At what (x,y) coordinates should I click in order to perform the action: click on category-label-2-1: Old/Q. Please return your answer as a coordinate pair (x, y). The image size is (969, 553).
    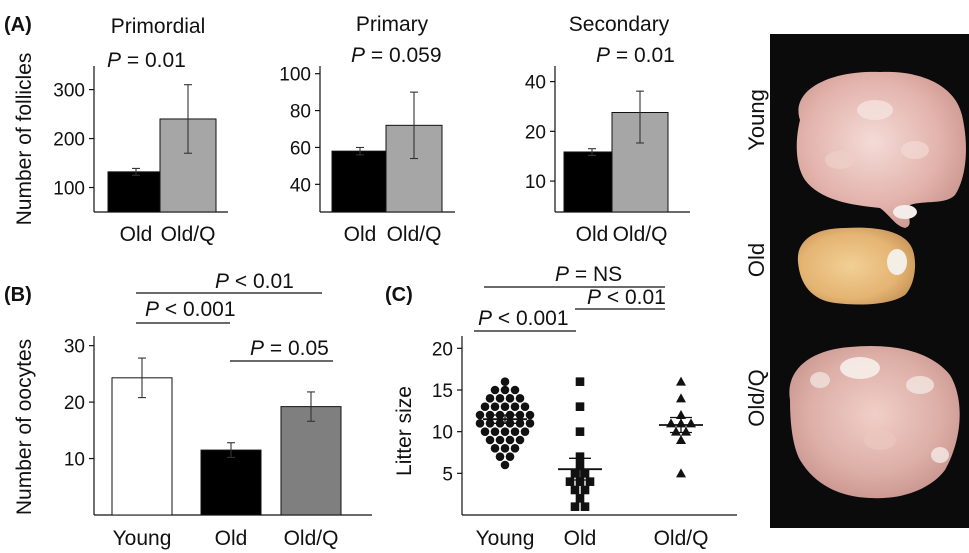
    Looking at the image, I should click on (640, 234).